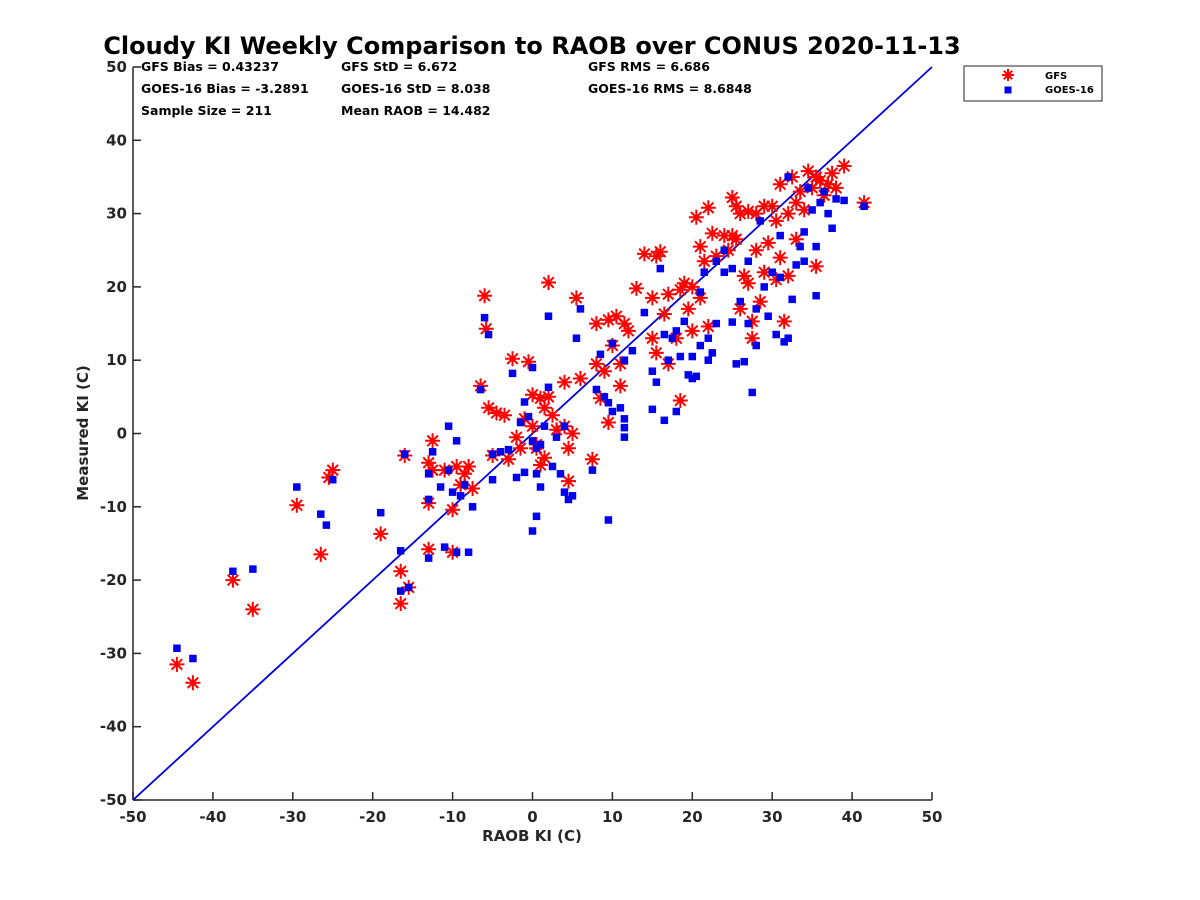  What do you see at coordinates (113, 800) in the screenshot?
I see `y-tick-label: -50` at bounding box center [113, 800].